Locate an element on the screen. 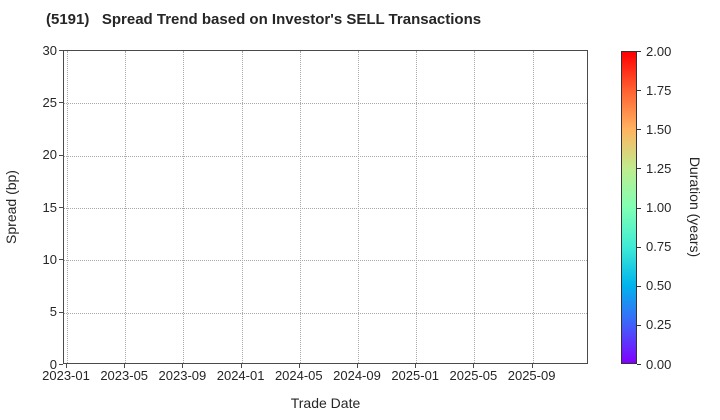 The width and height of the screenshot is (720, 420). x-tick-label: 2025-05 is located at coordinates (473, 375).